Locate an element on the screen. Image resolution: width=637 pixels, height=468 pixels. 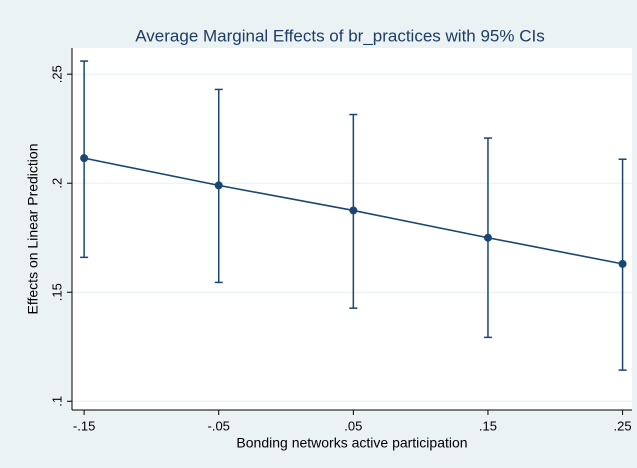
y-tick-label: .25 is located at coordinates (56, 74).